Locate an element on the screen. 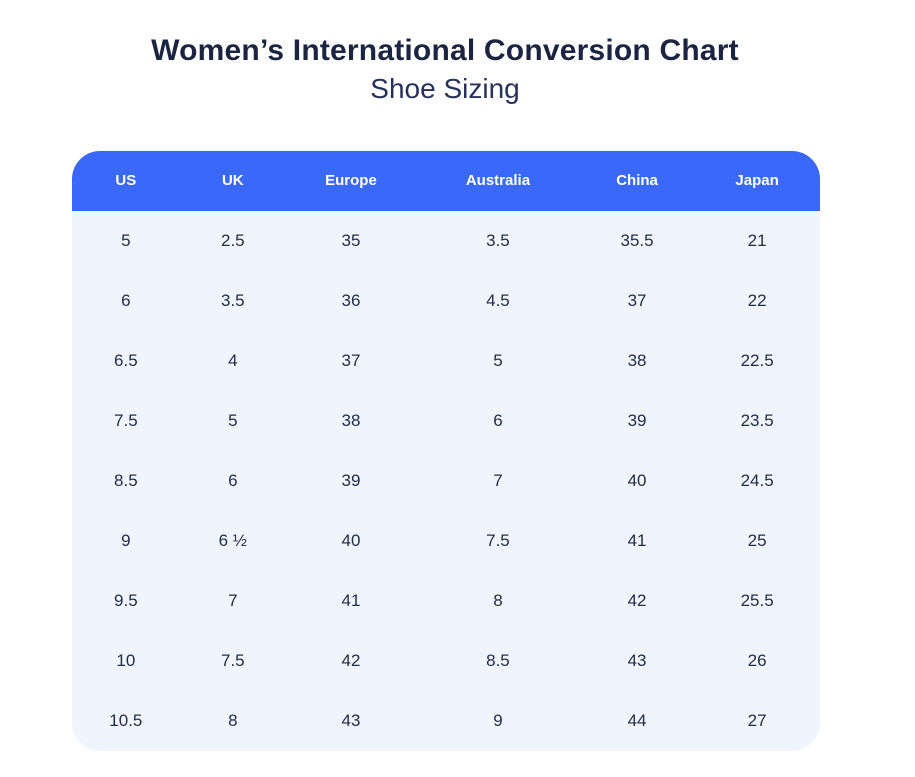 The image size is (915, 777). table-cell: 10 is located at coordinates (126, 660).